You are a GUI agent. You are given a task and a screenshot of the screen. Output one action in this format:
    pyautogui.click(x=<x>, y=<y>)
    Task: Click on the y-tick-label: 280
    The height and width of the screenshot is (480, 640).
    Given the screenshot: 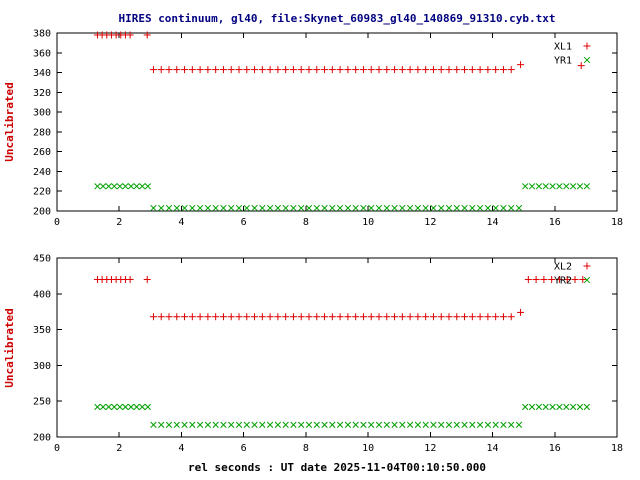 What is the action you would take?
    pyautogui.click(x=42, y=132)
    